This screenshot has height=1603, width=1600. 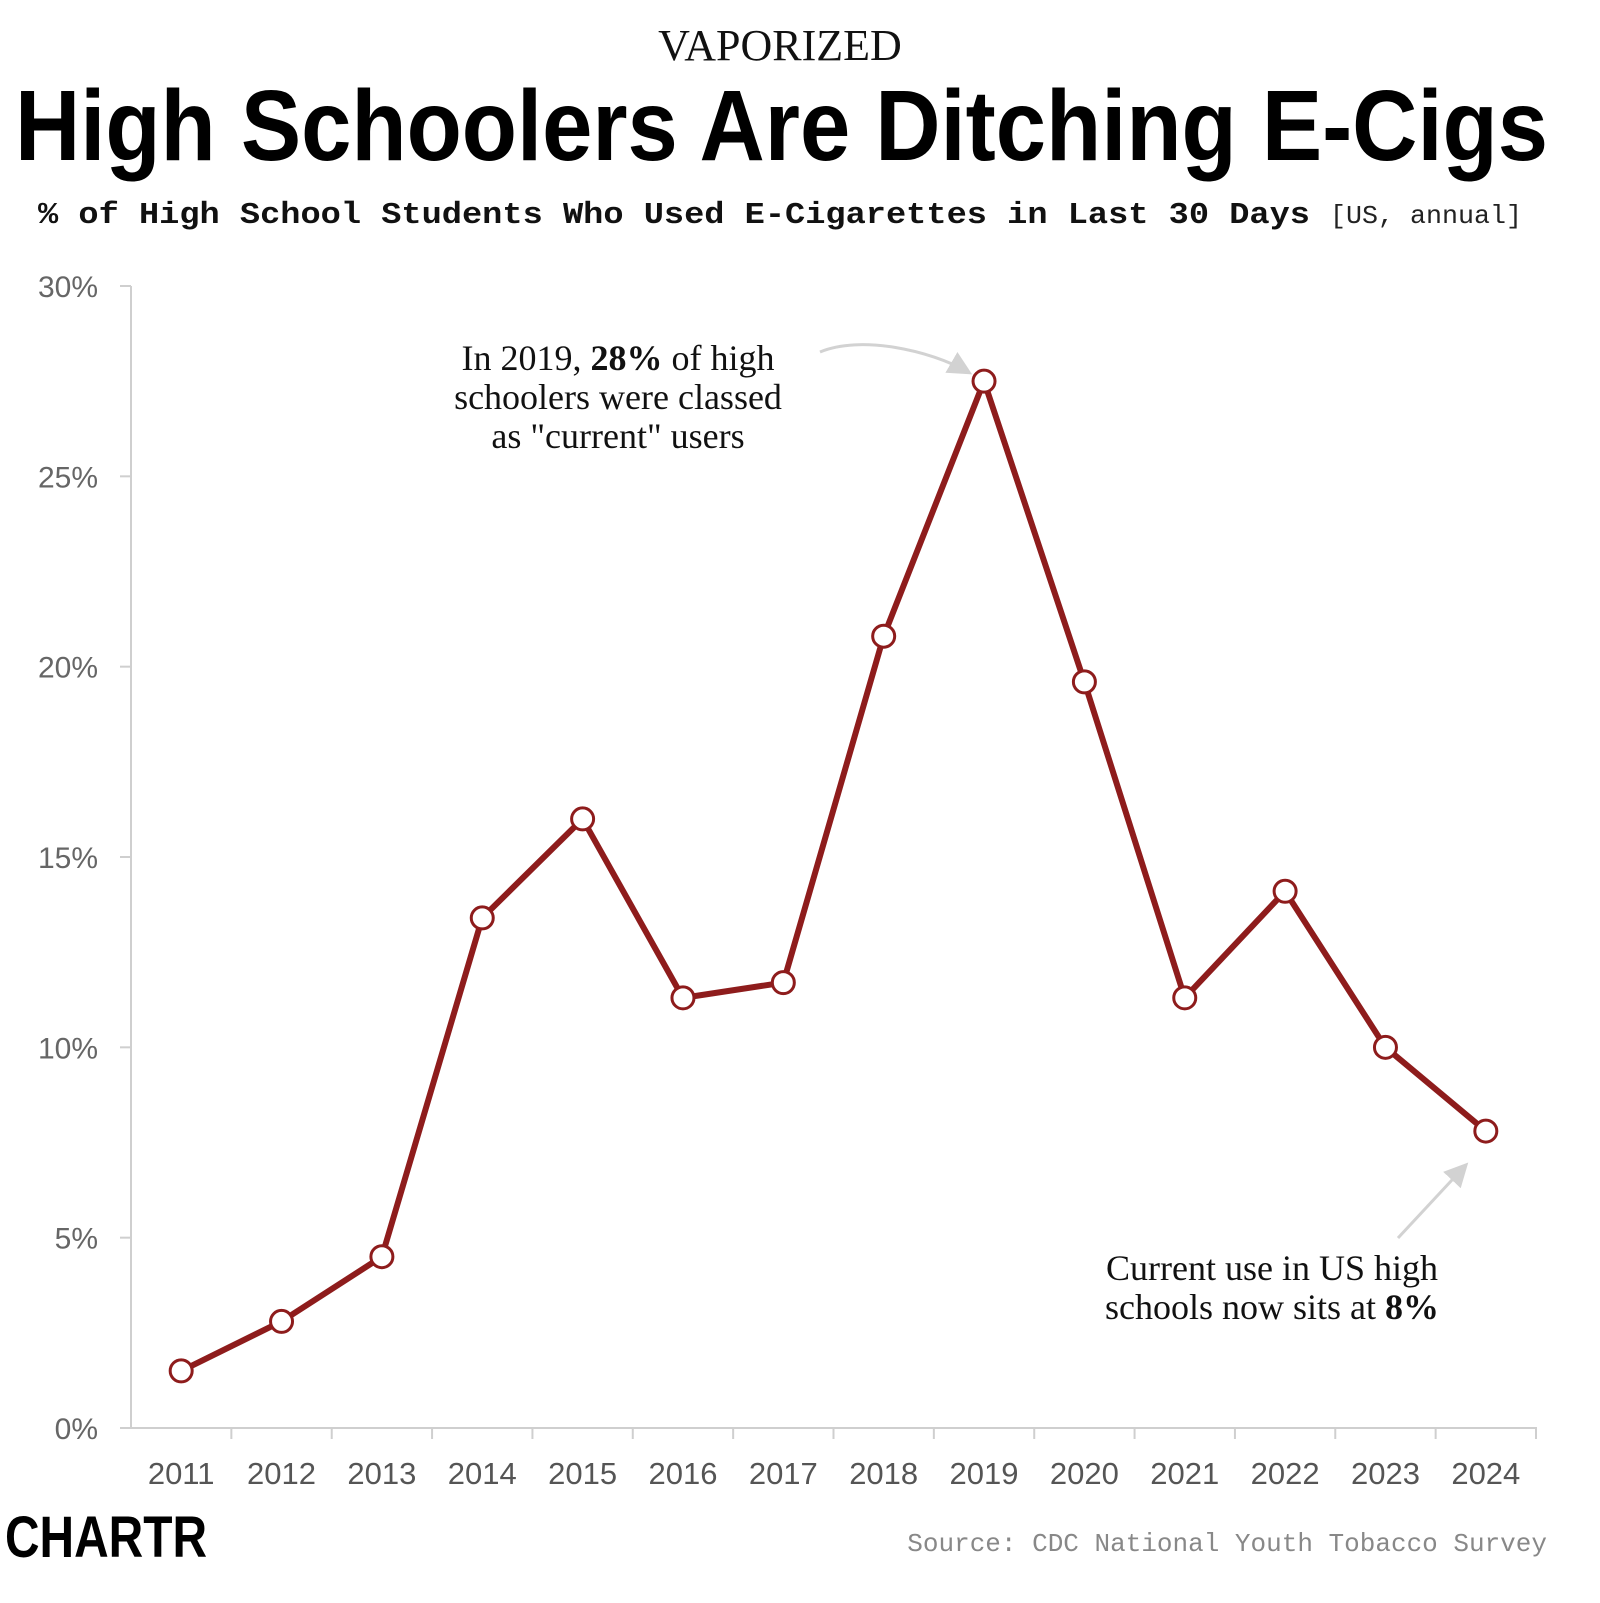 I want to click on annotation: Current use in US high, so click(x=1272, y=1268).